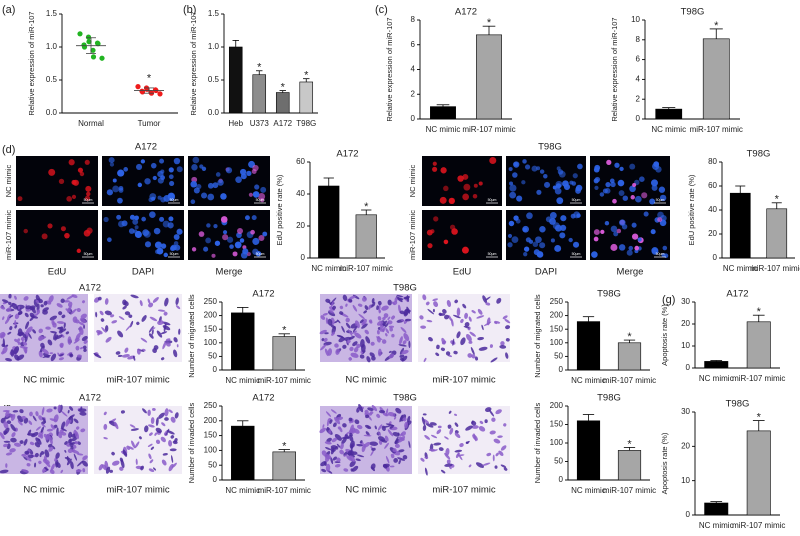 This screenshot has height=536, width=800. What do you see at coordinates (488, 129) in the screenshot?
I see `x-tick-label: miR-107 mimic` at bounding box center [488, 129].